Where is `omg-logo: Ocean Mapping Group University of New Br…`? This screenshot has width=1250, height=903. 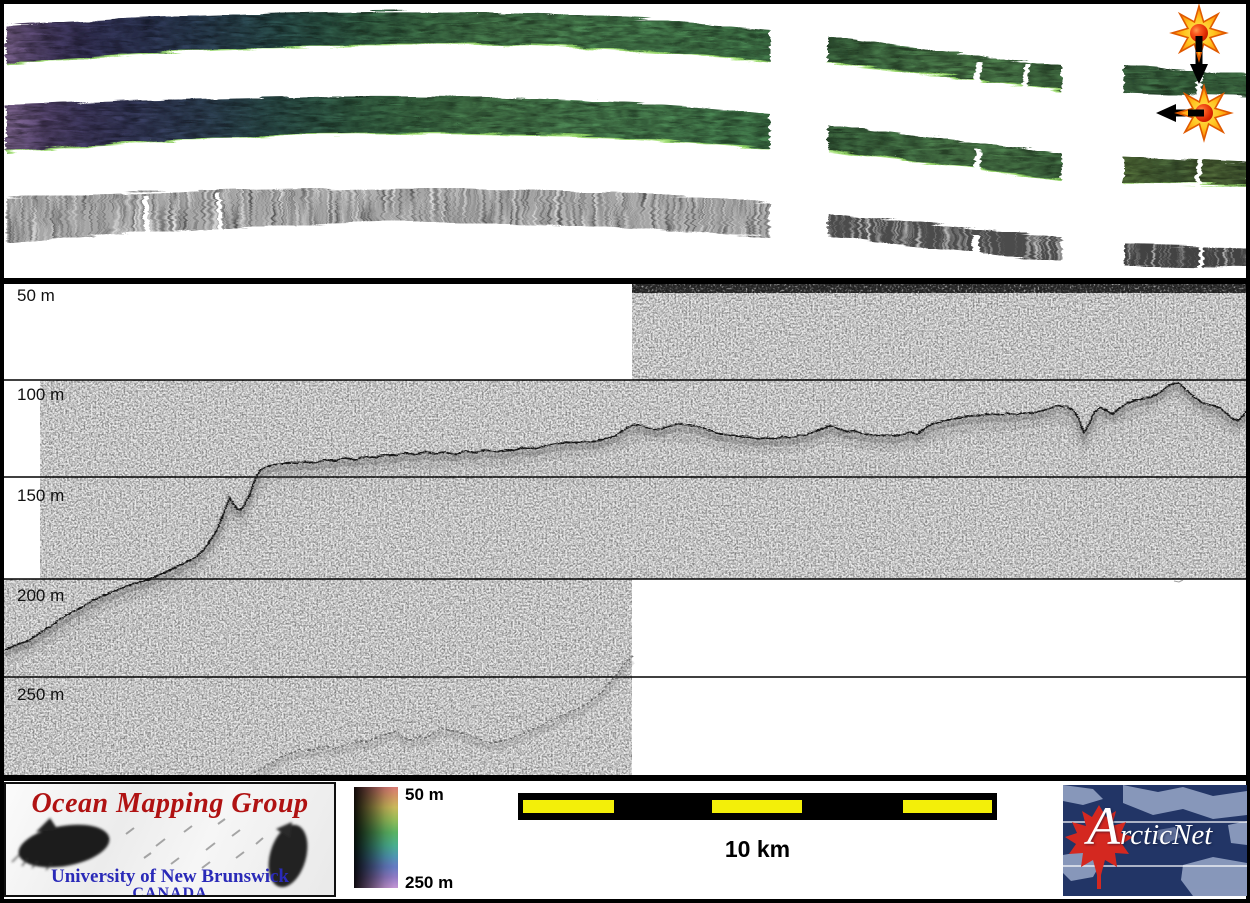 omg-logo: Ocean Mapping Group University of New Br… is located at coordinates (170, 839).